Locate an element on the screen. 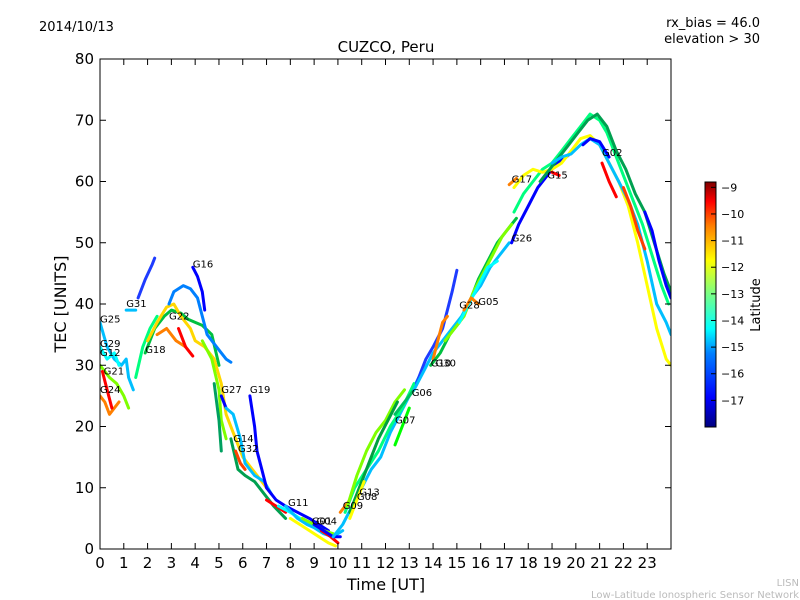  colorbar-ticks: −9 −10 −11 −12 −13 −14 −15 −16 −17 is located at coordinates (727, 294).